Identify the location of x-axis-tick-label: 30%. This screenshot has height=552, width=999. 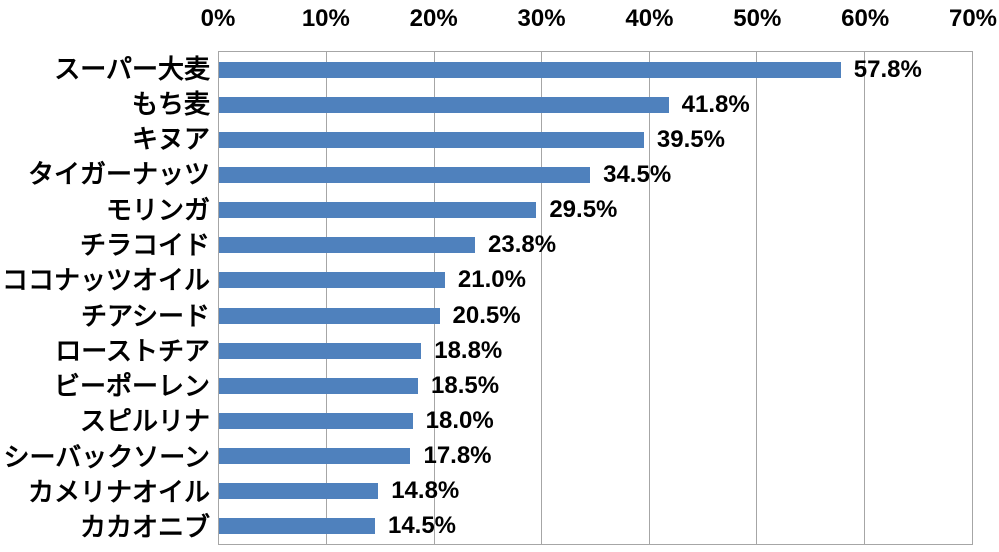
(541, 18).